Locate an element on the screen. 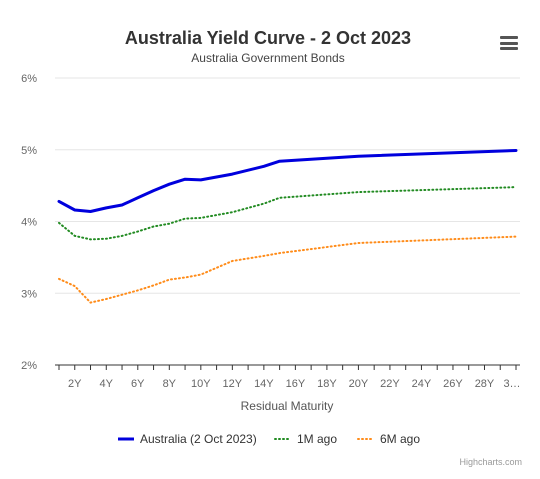 The width and height of the screenshot is (540, 479). legend-label: Australia (2 Oct 2023) is located at coordinates (198, 439).